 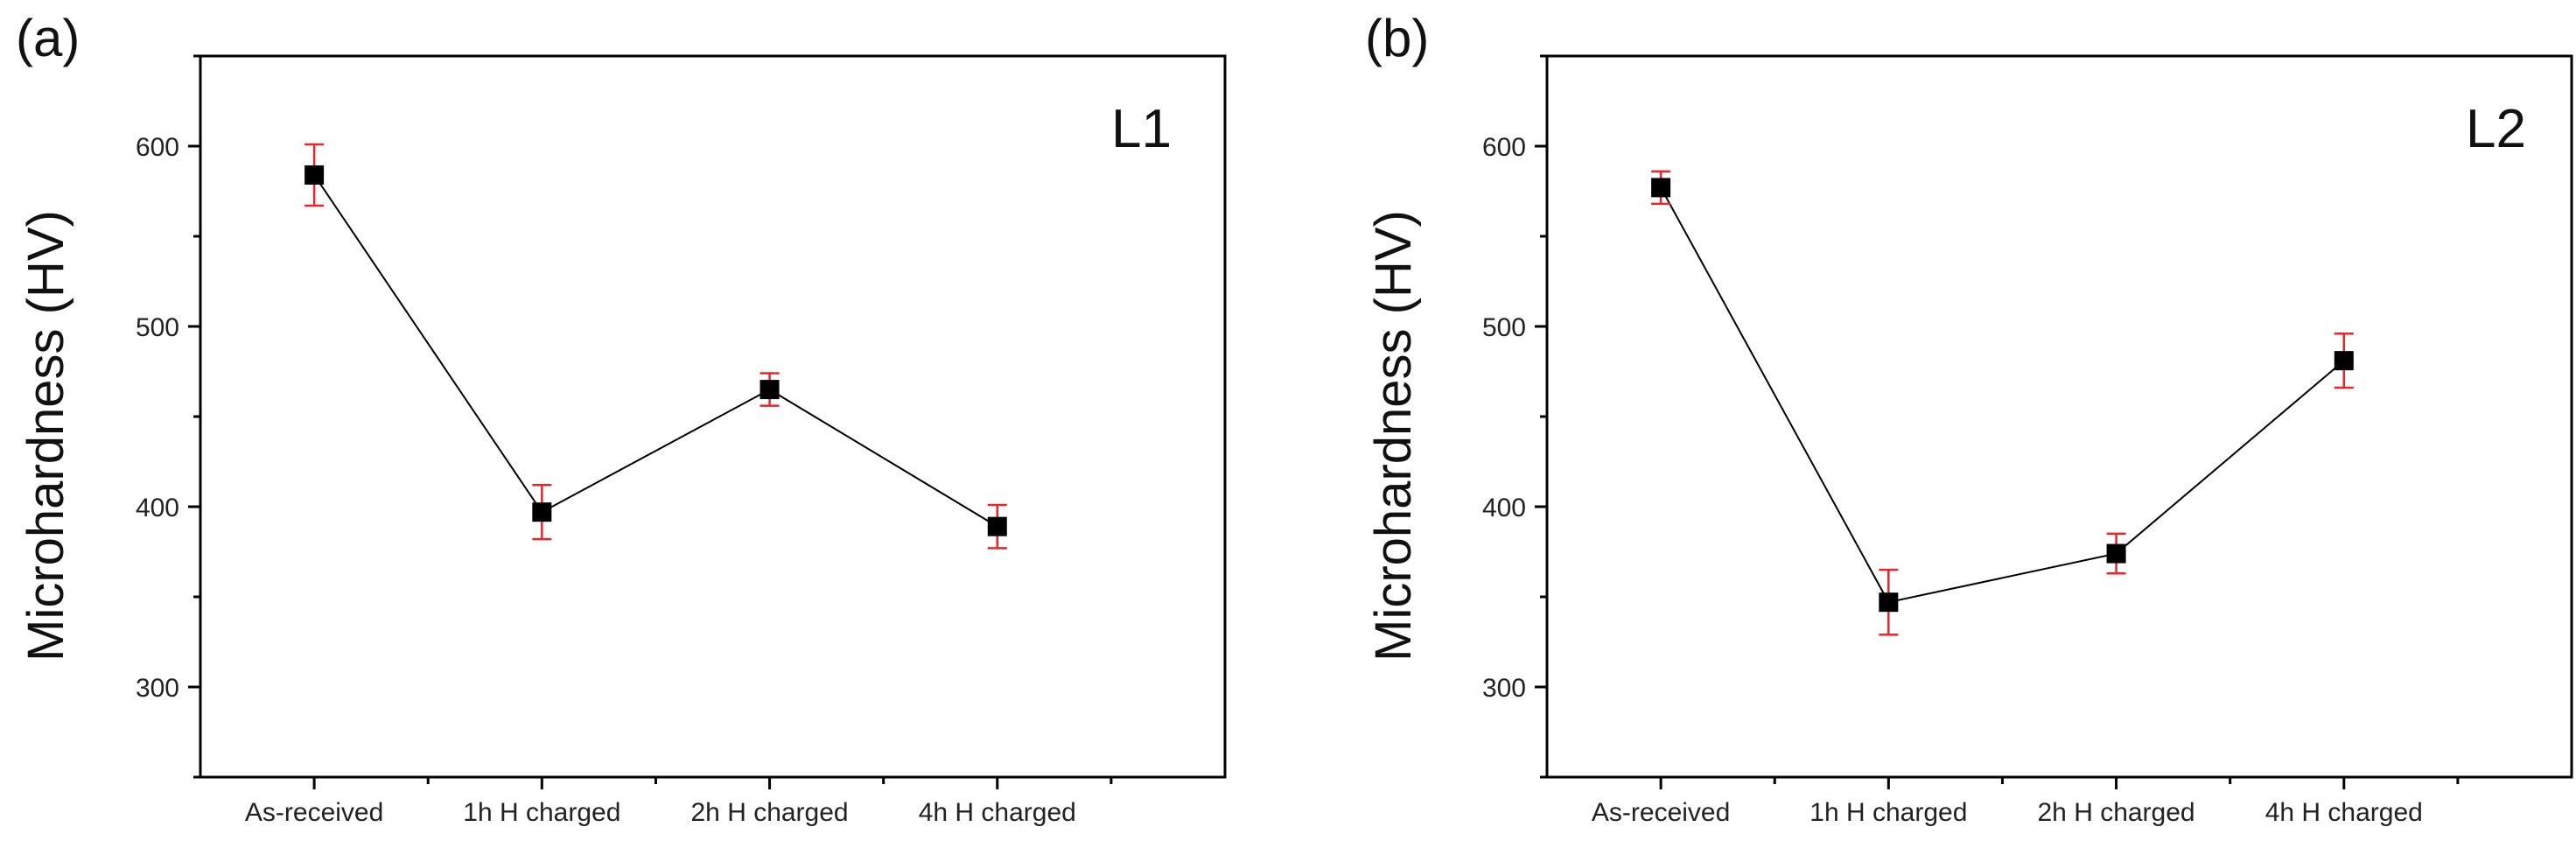 What do you see at coordinates (1141, 129) in the screenshot?
I see `series-label: L1` at bounding box center [1141, 129].